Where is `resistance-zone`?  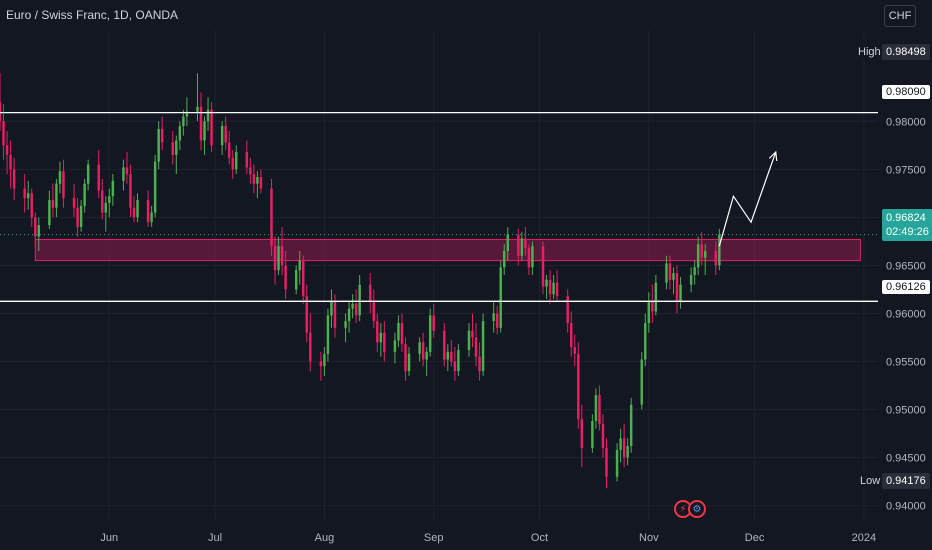
resistance-zone is located at coordinates (447, 250).